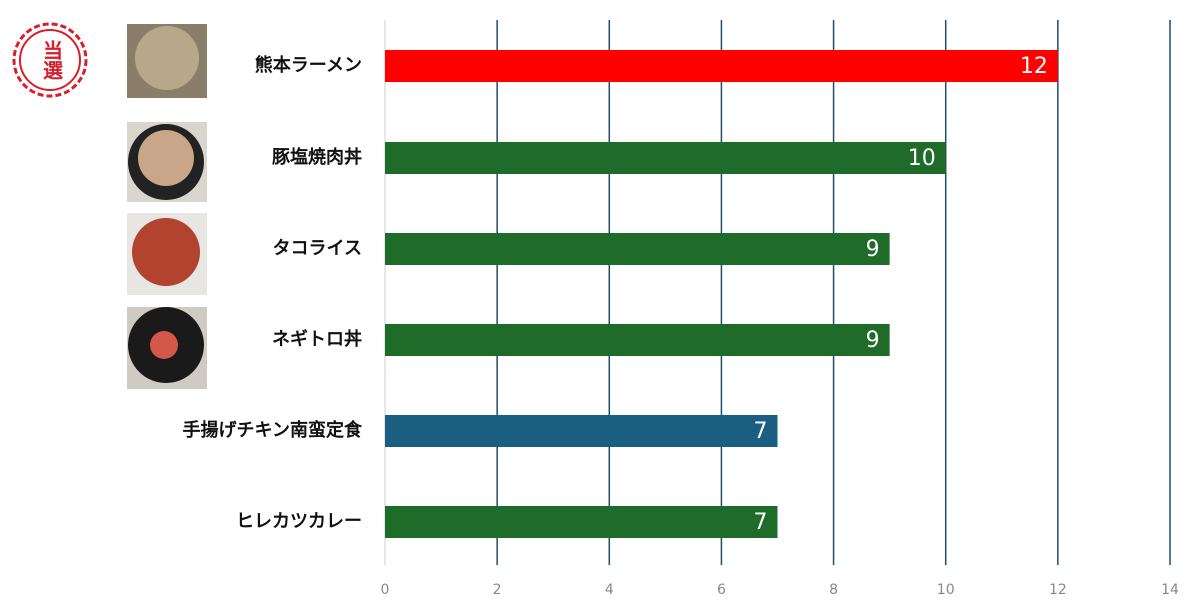 This screenshot has height=613, width=1200. Describe the element at coordinates (317, 339) in the screenshot. I see `category-label: ネギトロ丼` at that location.